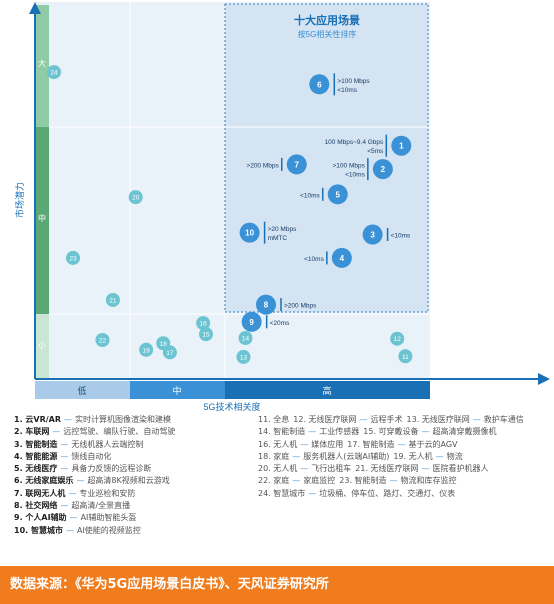 Image resolution: width=554 pixels, height=604 pixels. I want to click on legend-item-desc: 家庭监控, so click(319, 481).